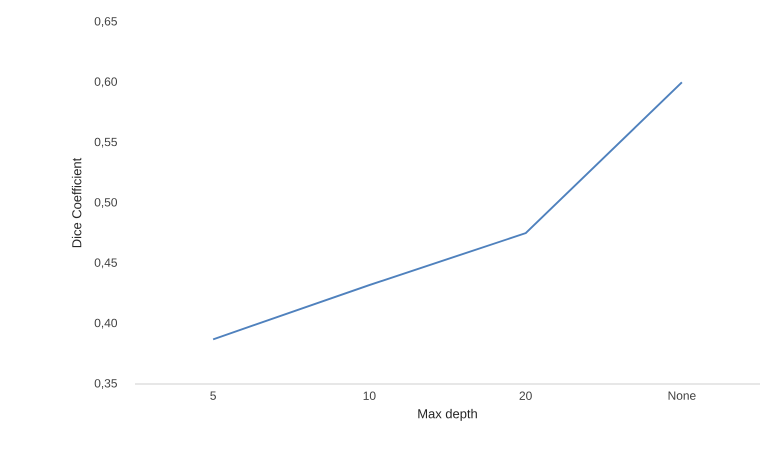 The width and height of the screenshot is (774, 468). What do you see at coordinates (682, 396) in the screenshot?
I see `x-tick-label: None` at bounding box center [682, 396].